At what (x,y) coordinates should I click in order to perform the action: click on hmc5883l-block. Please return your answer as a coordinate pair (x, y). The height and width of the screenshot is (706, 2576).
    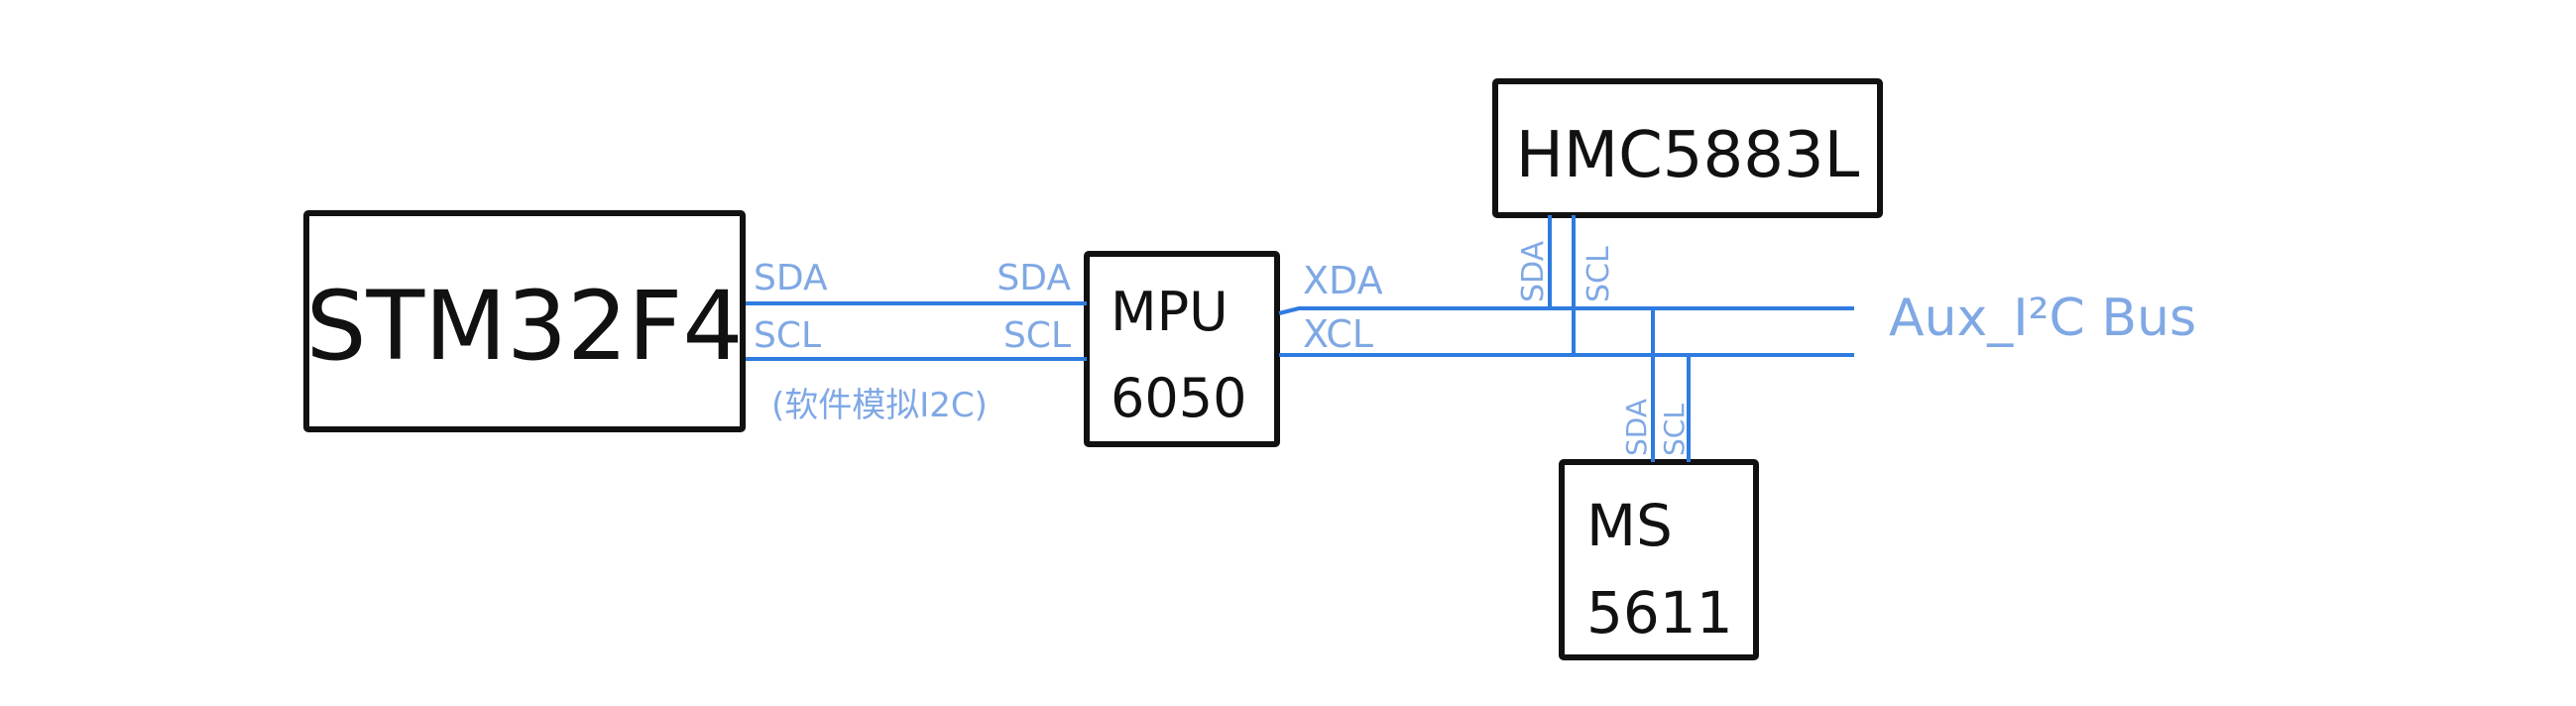
    Looking at the image, I should click on (1688, 148).